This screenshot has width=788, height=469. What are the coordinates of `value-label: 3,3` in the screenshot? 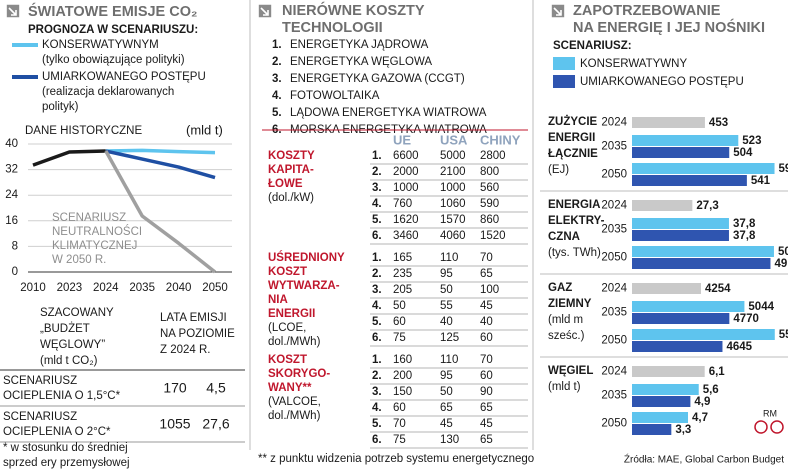 It's located at (683, 430).